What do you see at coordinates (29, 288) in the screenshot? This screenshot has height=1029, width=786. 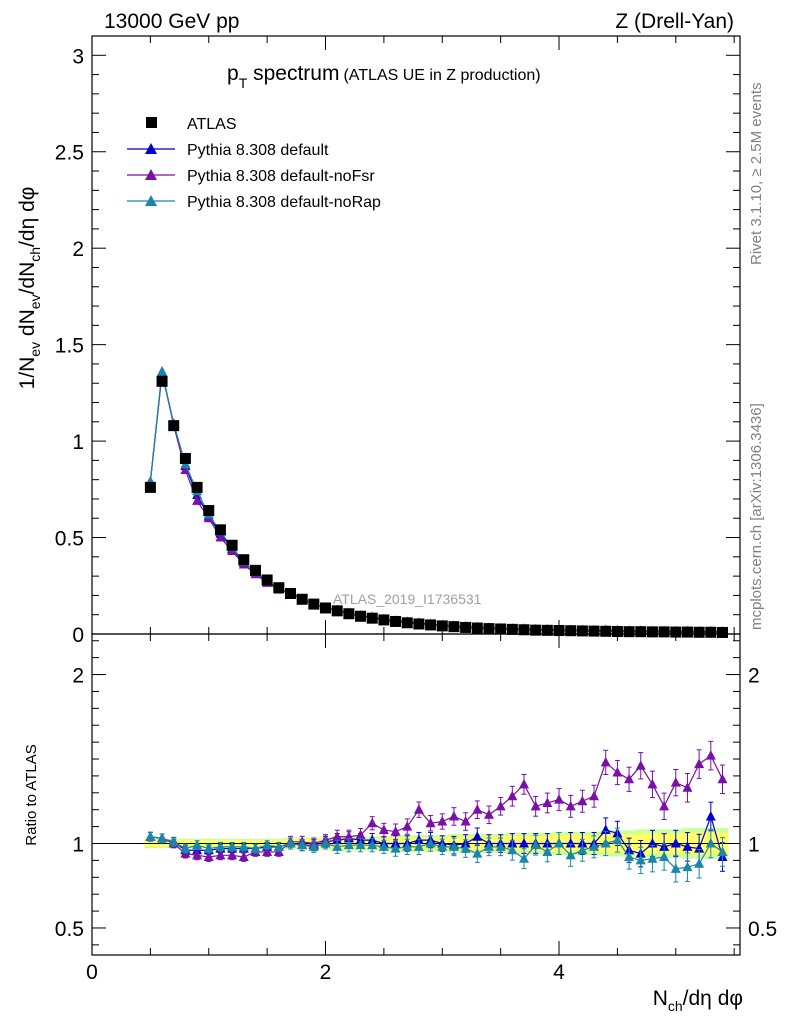 I see `y-axis-label: 1/Nev dNev/dNch/dη dφ` at bounding box center [29, 288].